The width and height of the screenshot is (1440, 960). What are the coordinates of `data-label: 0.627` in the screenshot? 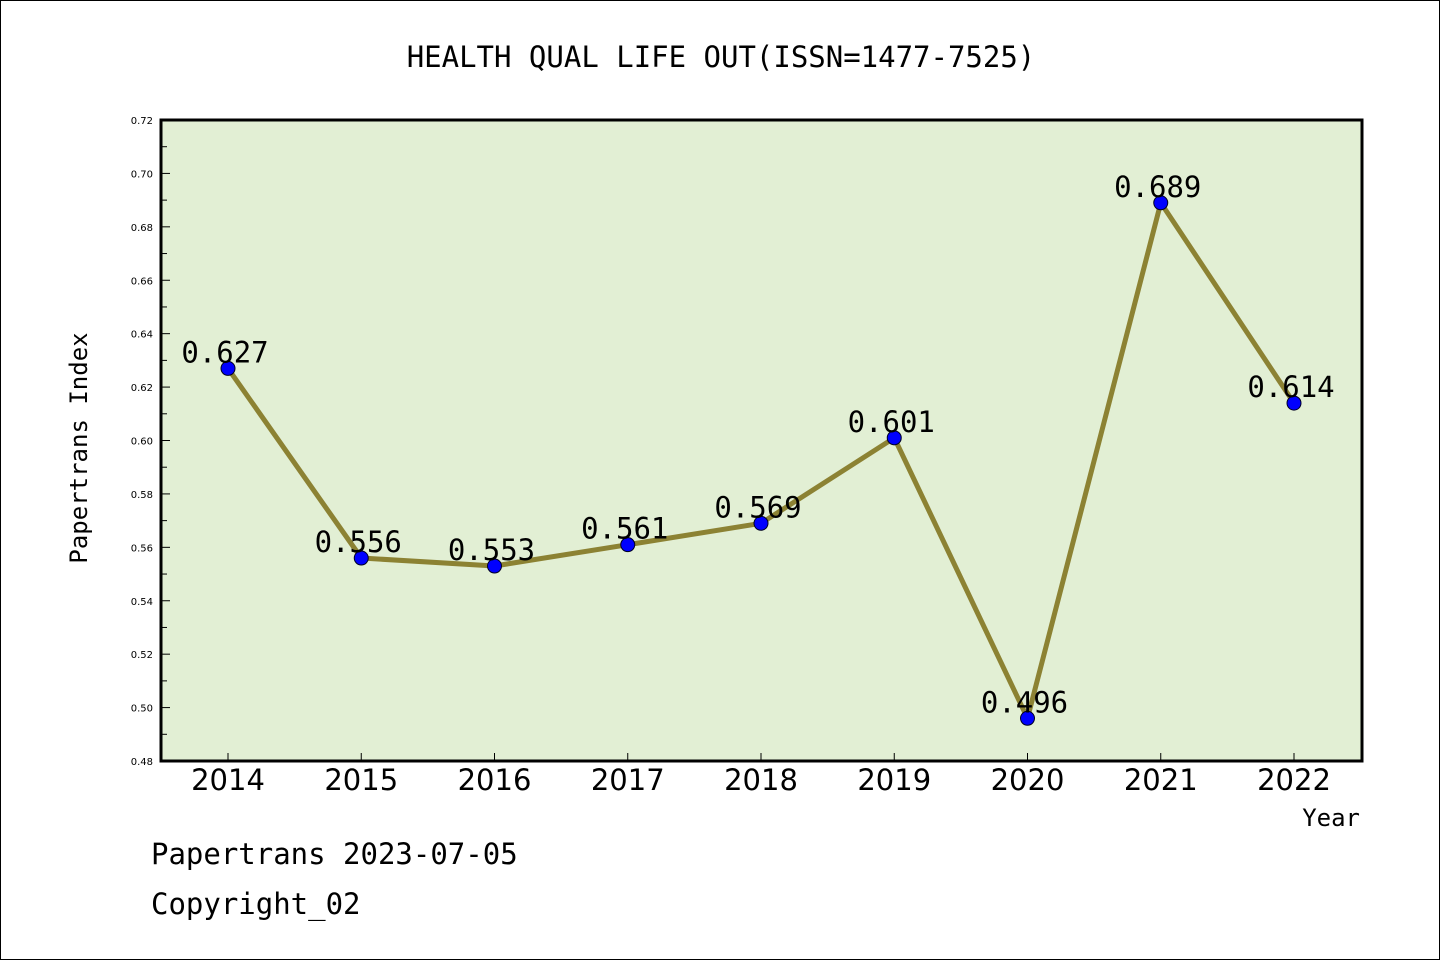 It's located at (224, 352).